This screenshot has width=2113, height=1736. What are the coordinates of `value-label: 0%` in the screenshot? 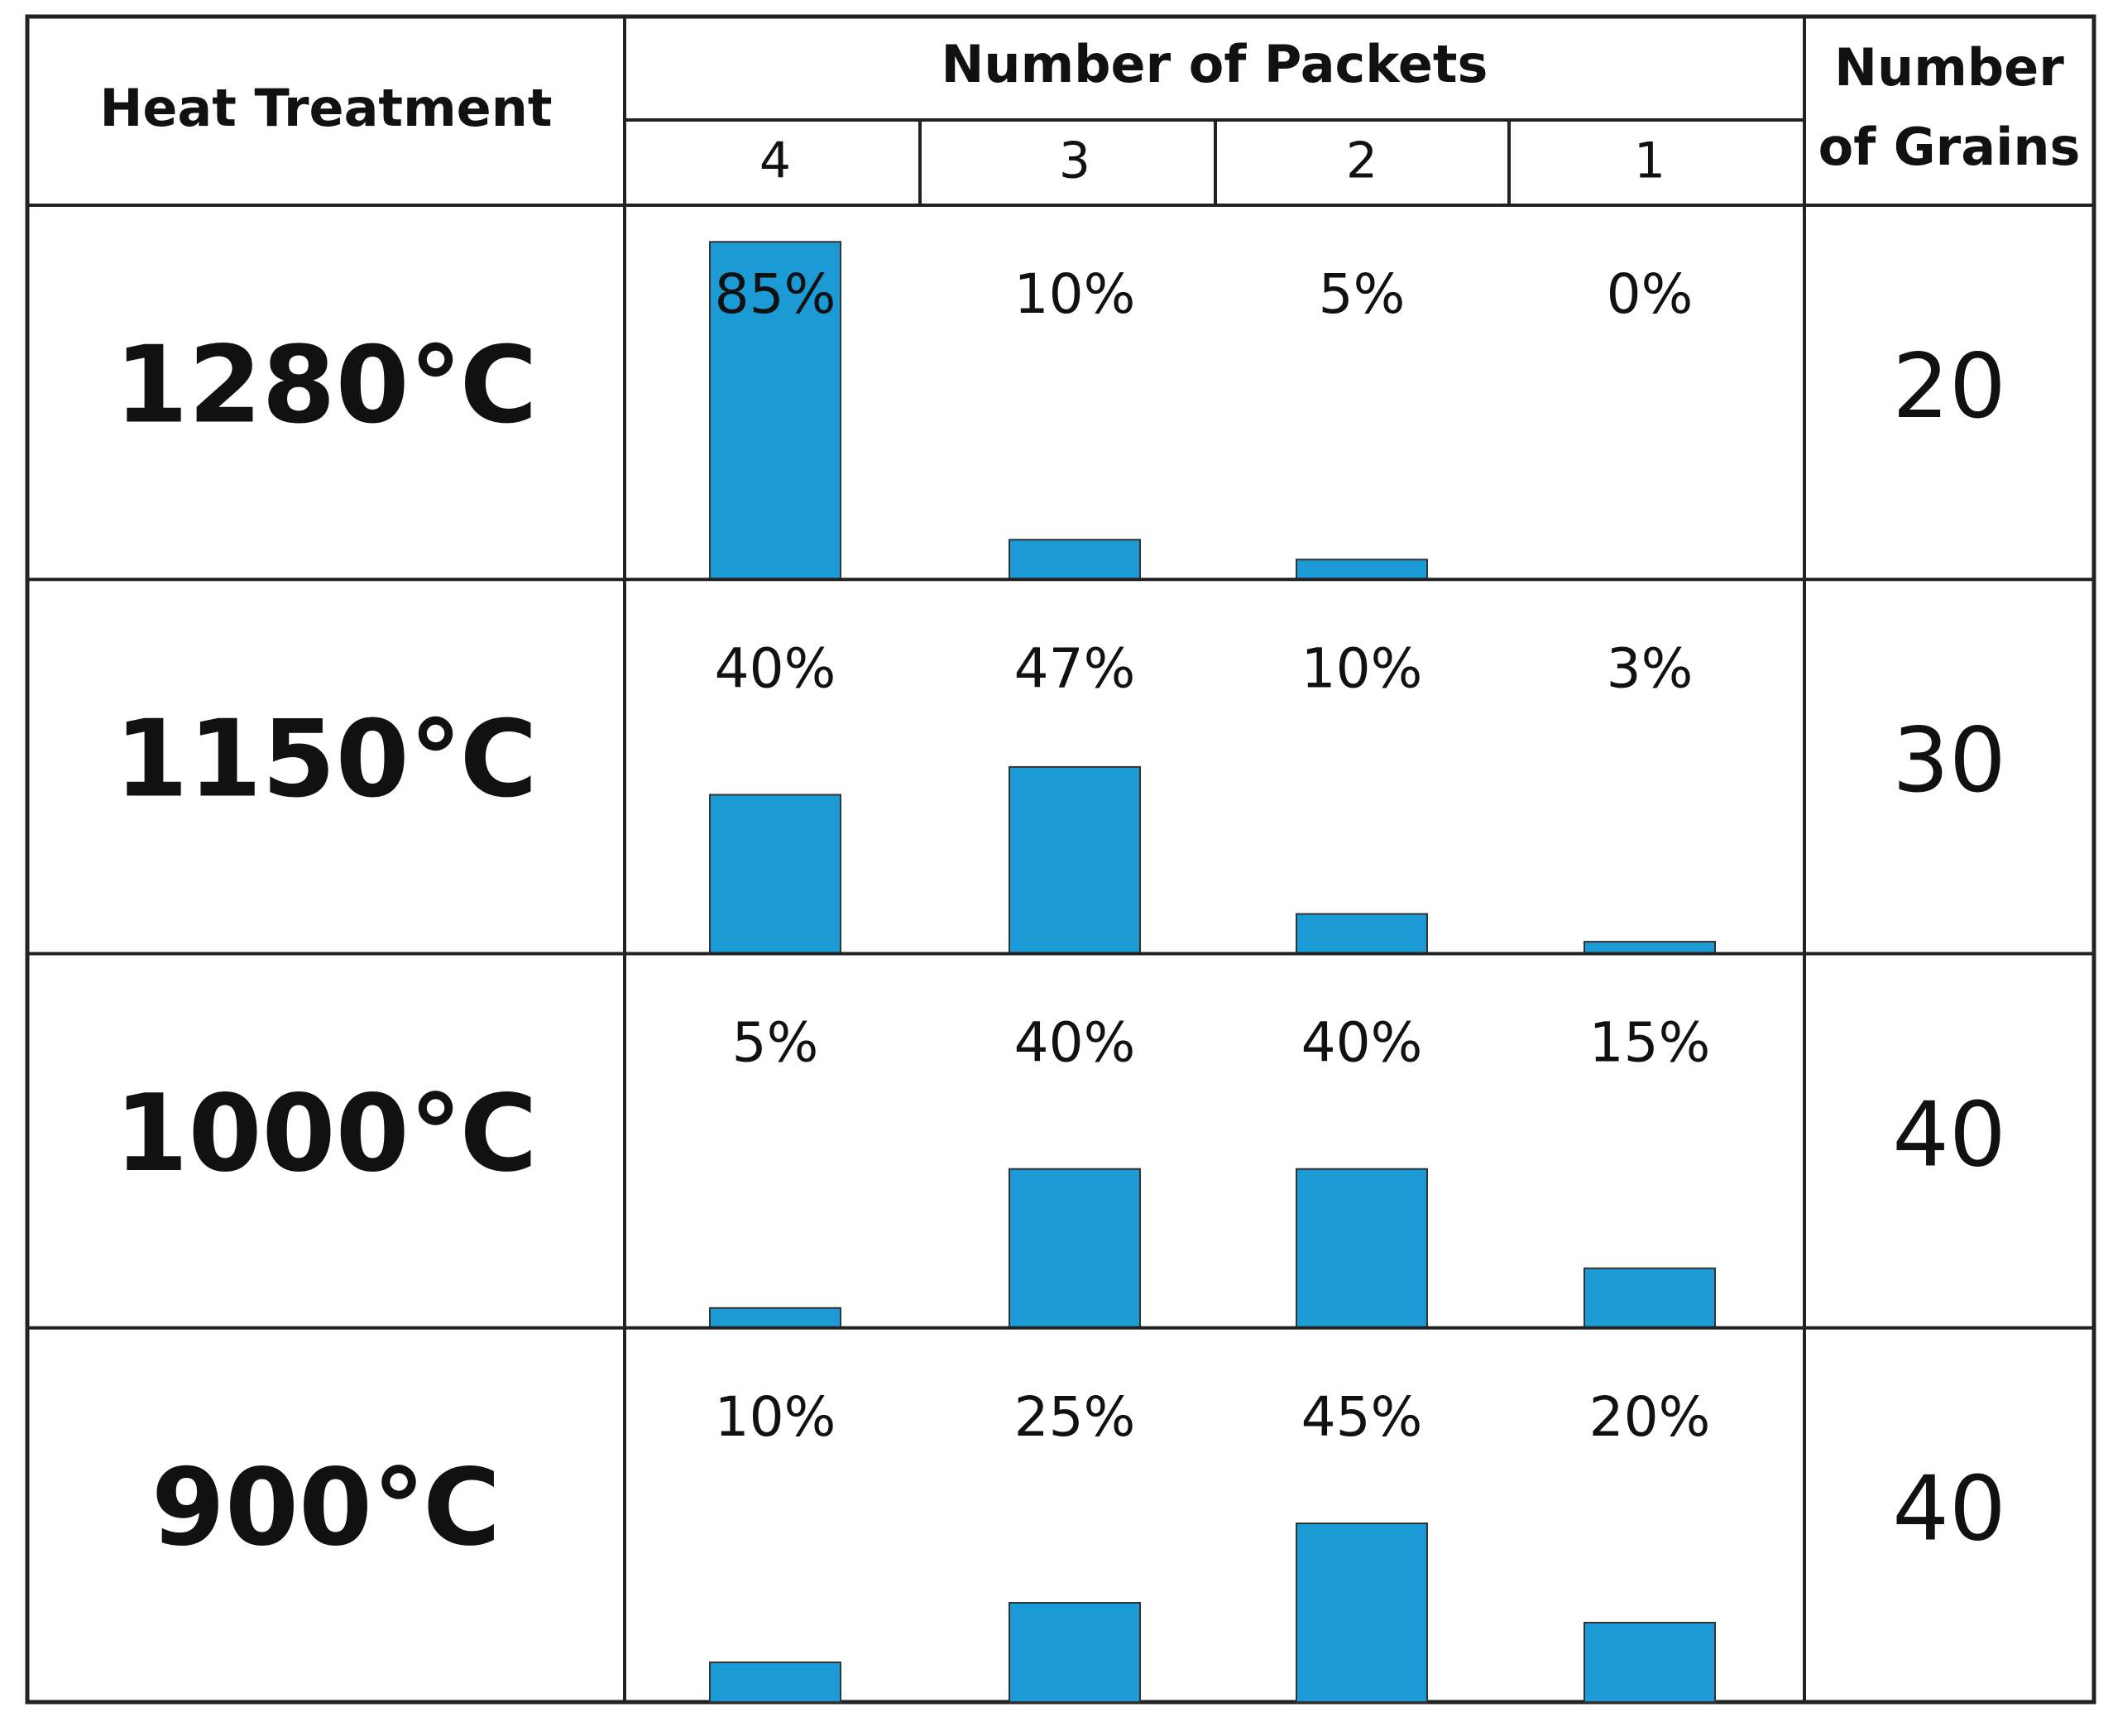 It's located at (1650, 294).